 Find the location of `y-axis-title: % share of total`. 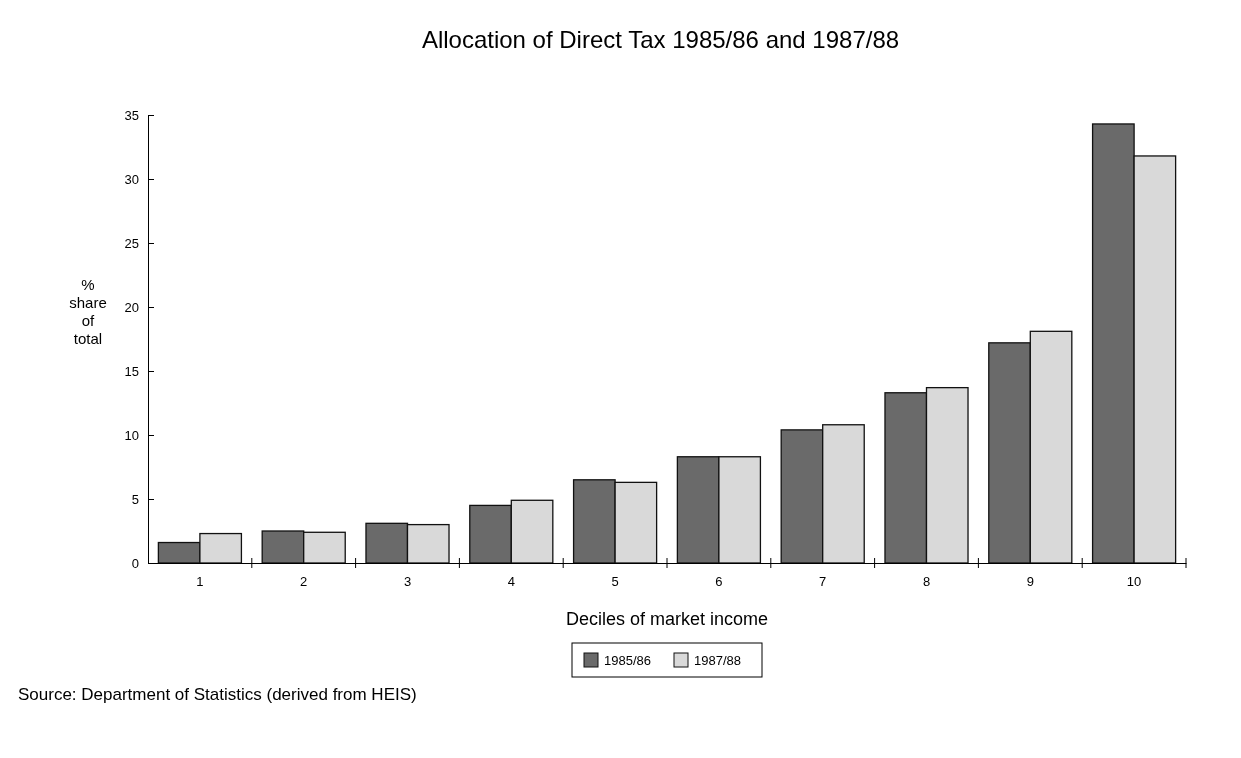

y-axis-title: % share of total is located at coordinates (88, 311).